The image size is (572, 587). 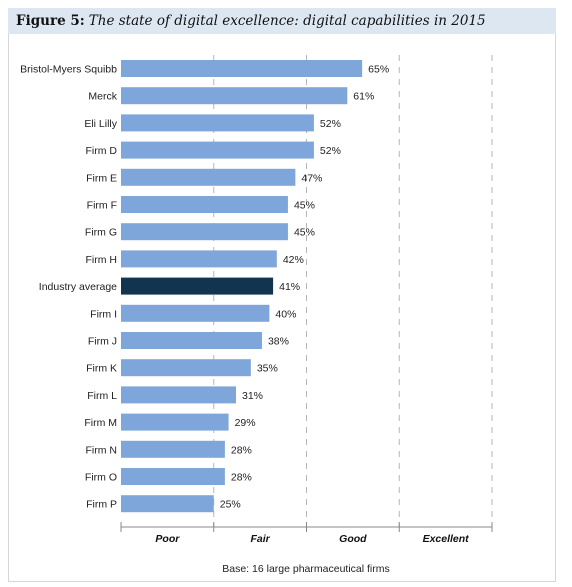 I want to click on value-label-8: 41%, so click(x=289, y=287).